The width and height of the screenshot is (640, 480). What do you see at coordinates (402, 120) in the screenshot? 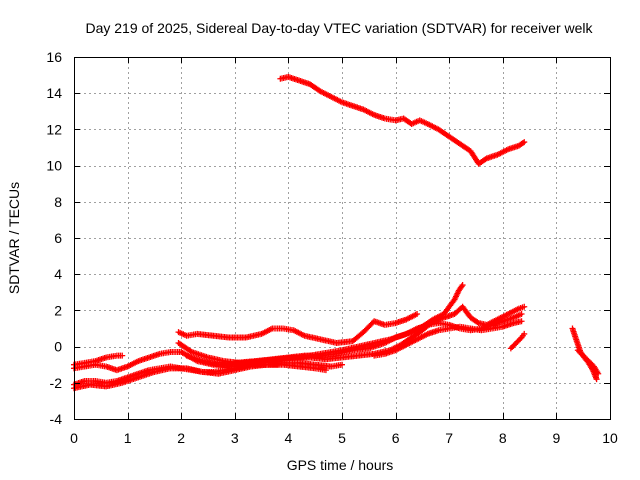
I see `series-arc-high` at bounding box center [402, 120].